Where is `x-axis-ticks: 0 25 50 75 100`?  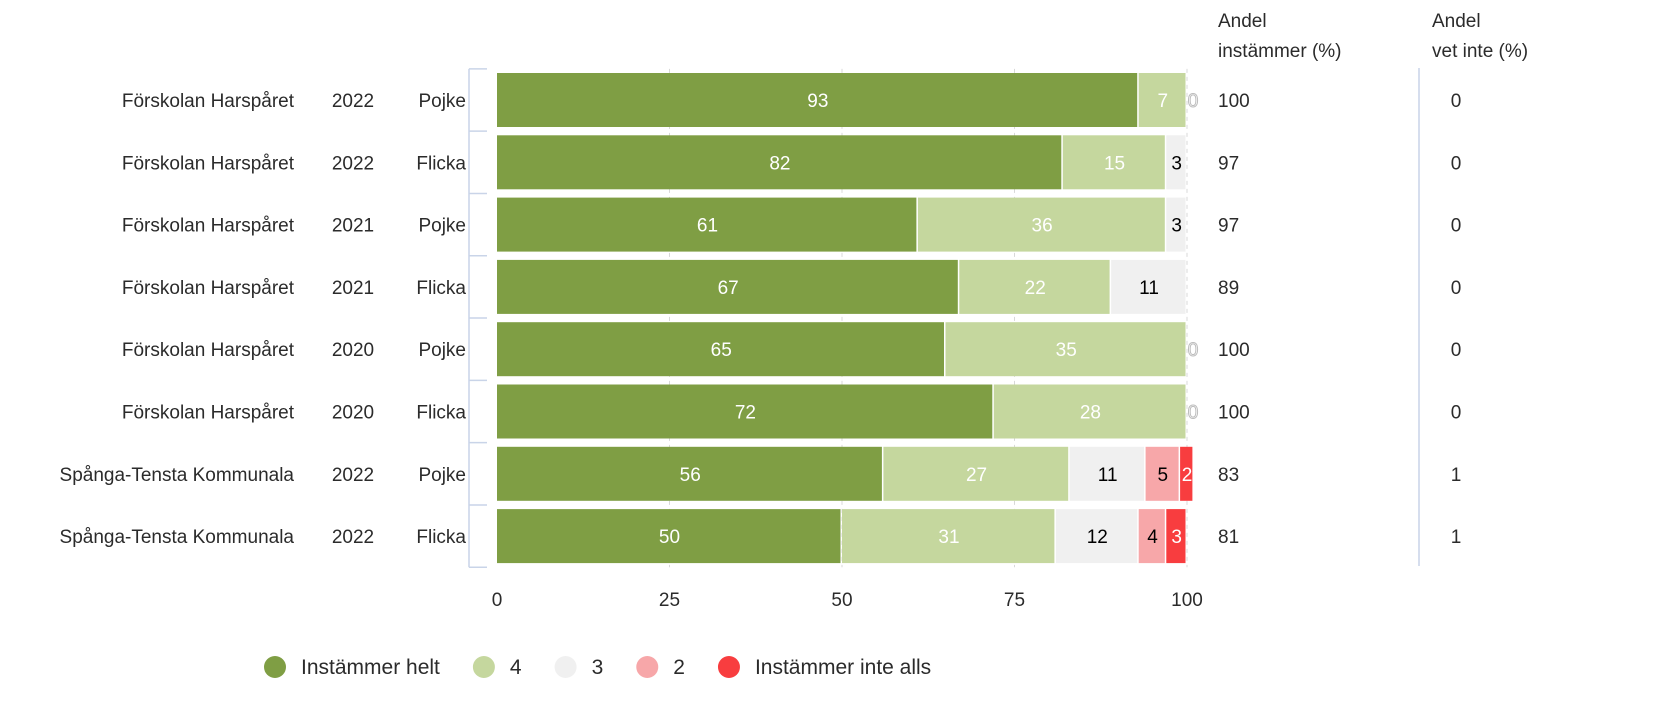 x-axis-ticks: 0 25 50 75 100 is located at coordinates (847, 600).